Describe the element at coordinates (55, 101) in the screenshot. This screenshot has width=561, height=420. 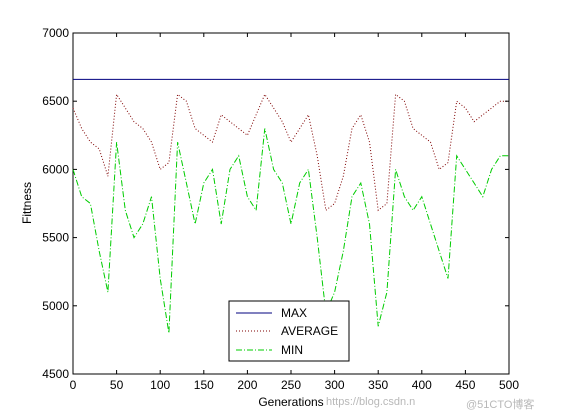
I see `y-tick-label: 6500` at that location.